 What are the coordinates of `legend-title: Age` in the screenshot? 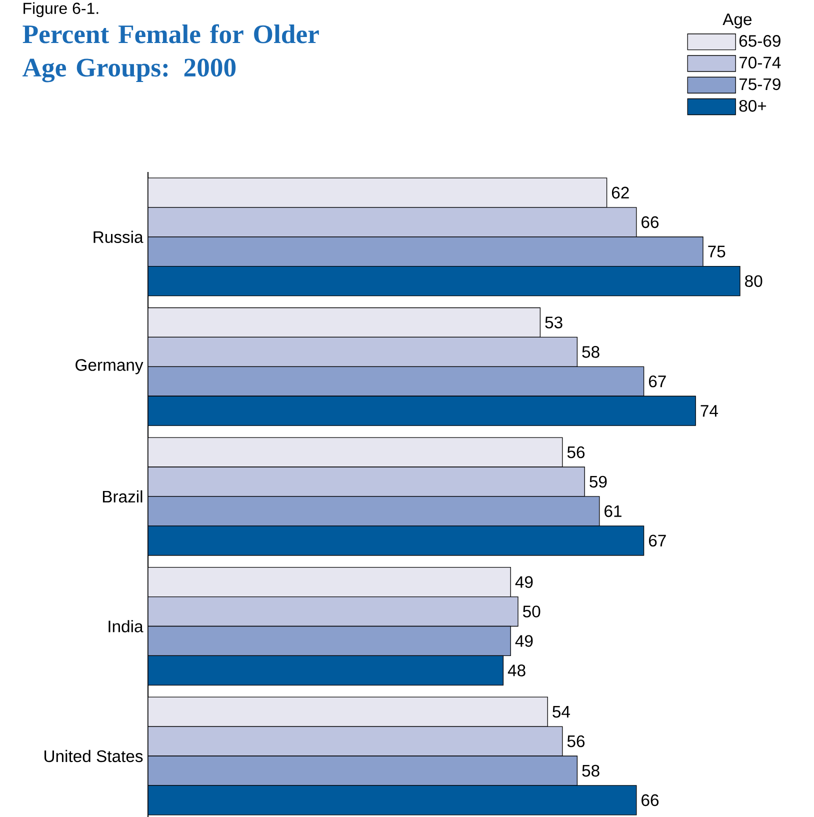 It's located at (737, 21).